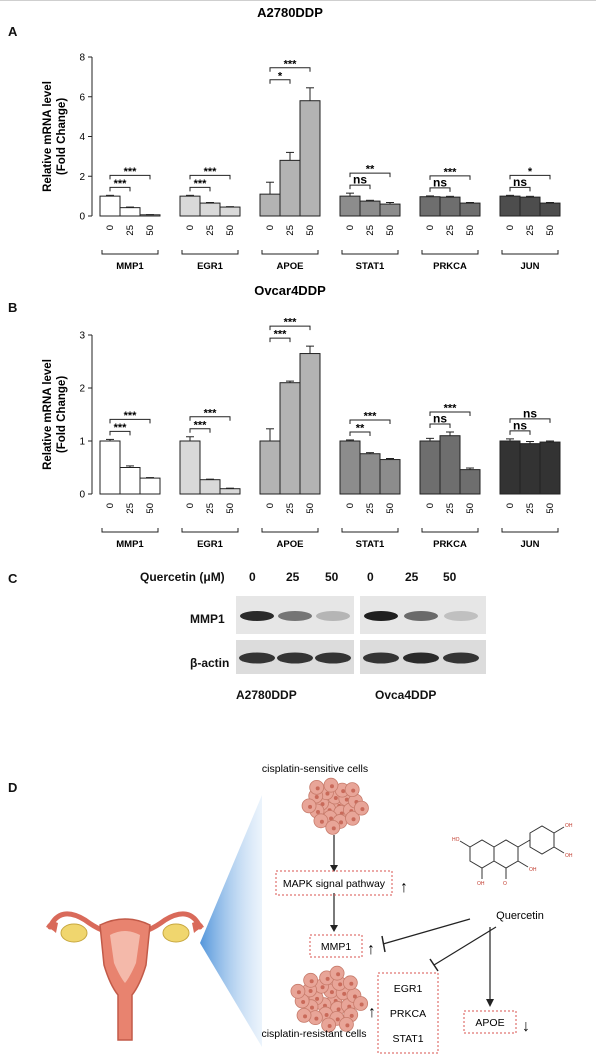 This screenshot has width=596, height=1055. What do you see at coordinates (370, 170) in the screenshot?
I see `sig-label: **` at bounding box center [370, 170].